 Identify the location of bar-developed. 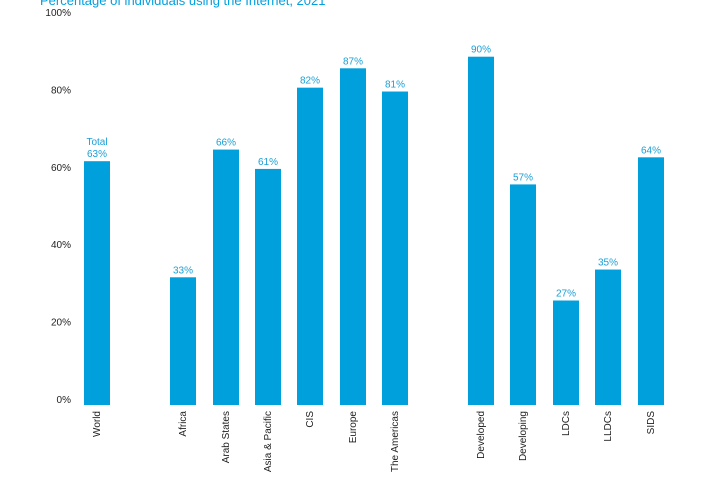
(481, 230).